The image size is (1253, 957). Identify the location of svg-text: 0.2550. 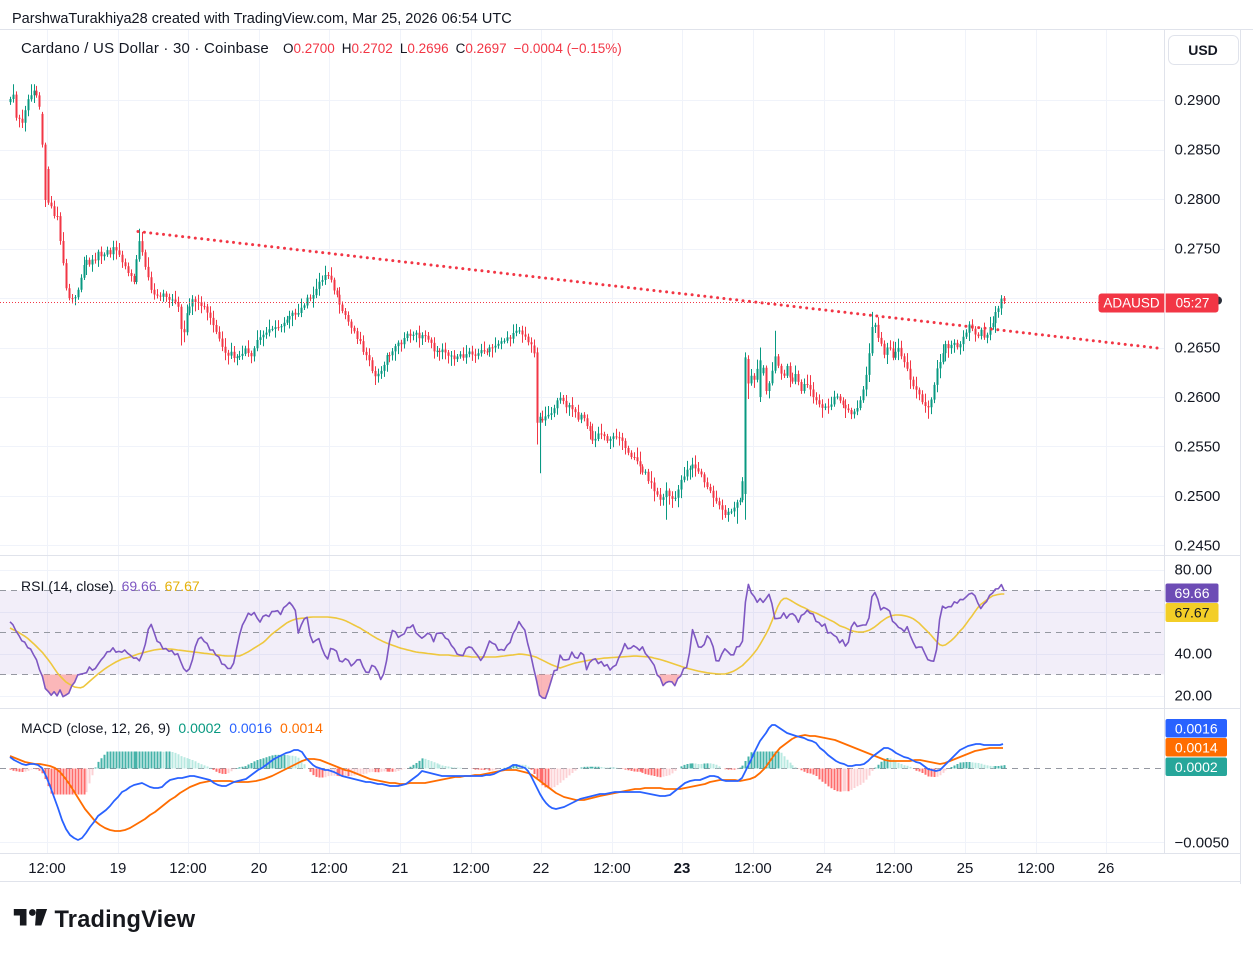
(1198, 447).